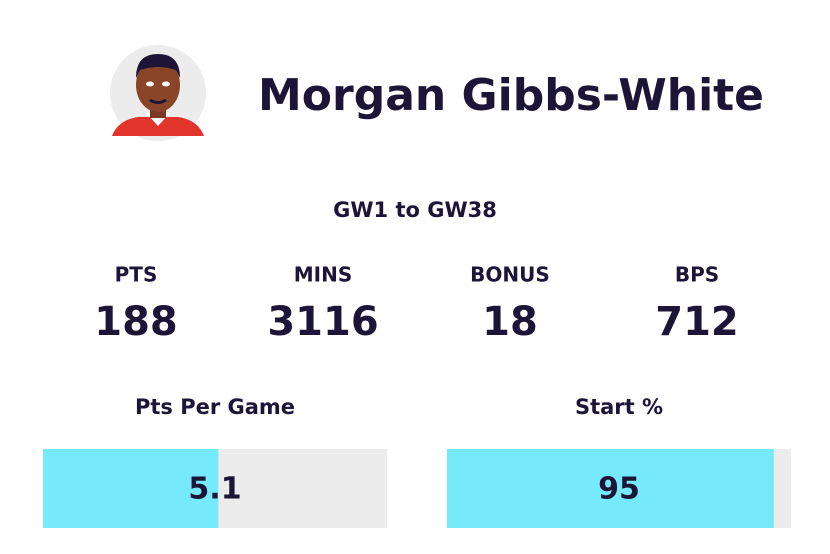 This screenshot has height=554, width=830. What do you see at coordinates (136, 275) in the screenshot?
I see `stat-label: PTS` at bounding box center [136, 275].